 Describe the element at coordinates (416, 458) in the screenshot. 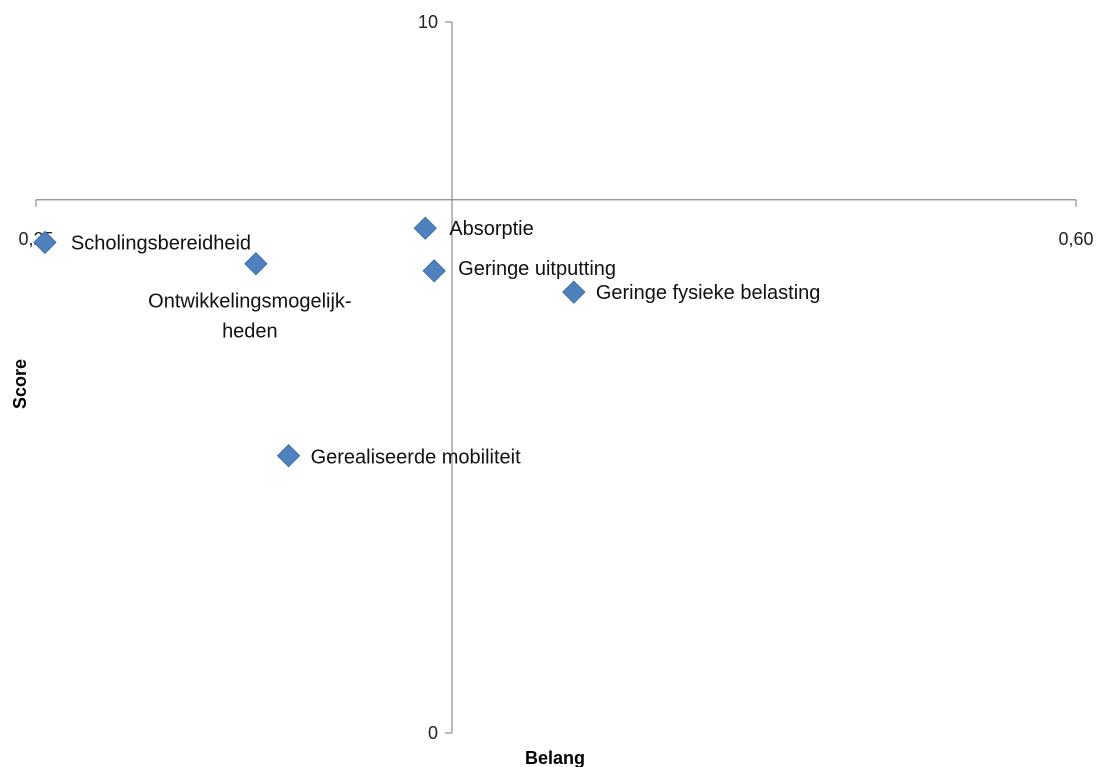

I see `data-point-label: Gerealiseerde mobiliteit` at that location.